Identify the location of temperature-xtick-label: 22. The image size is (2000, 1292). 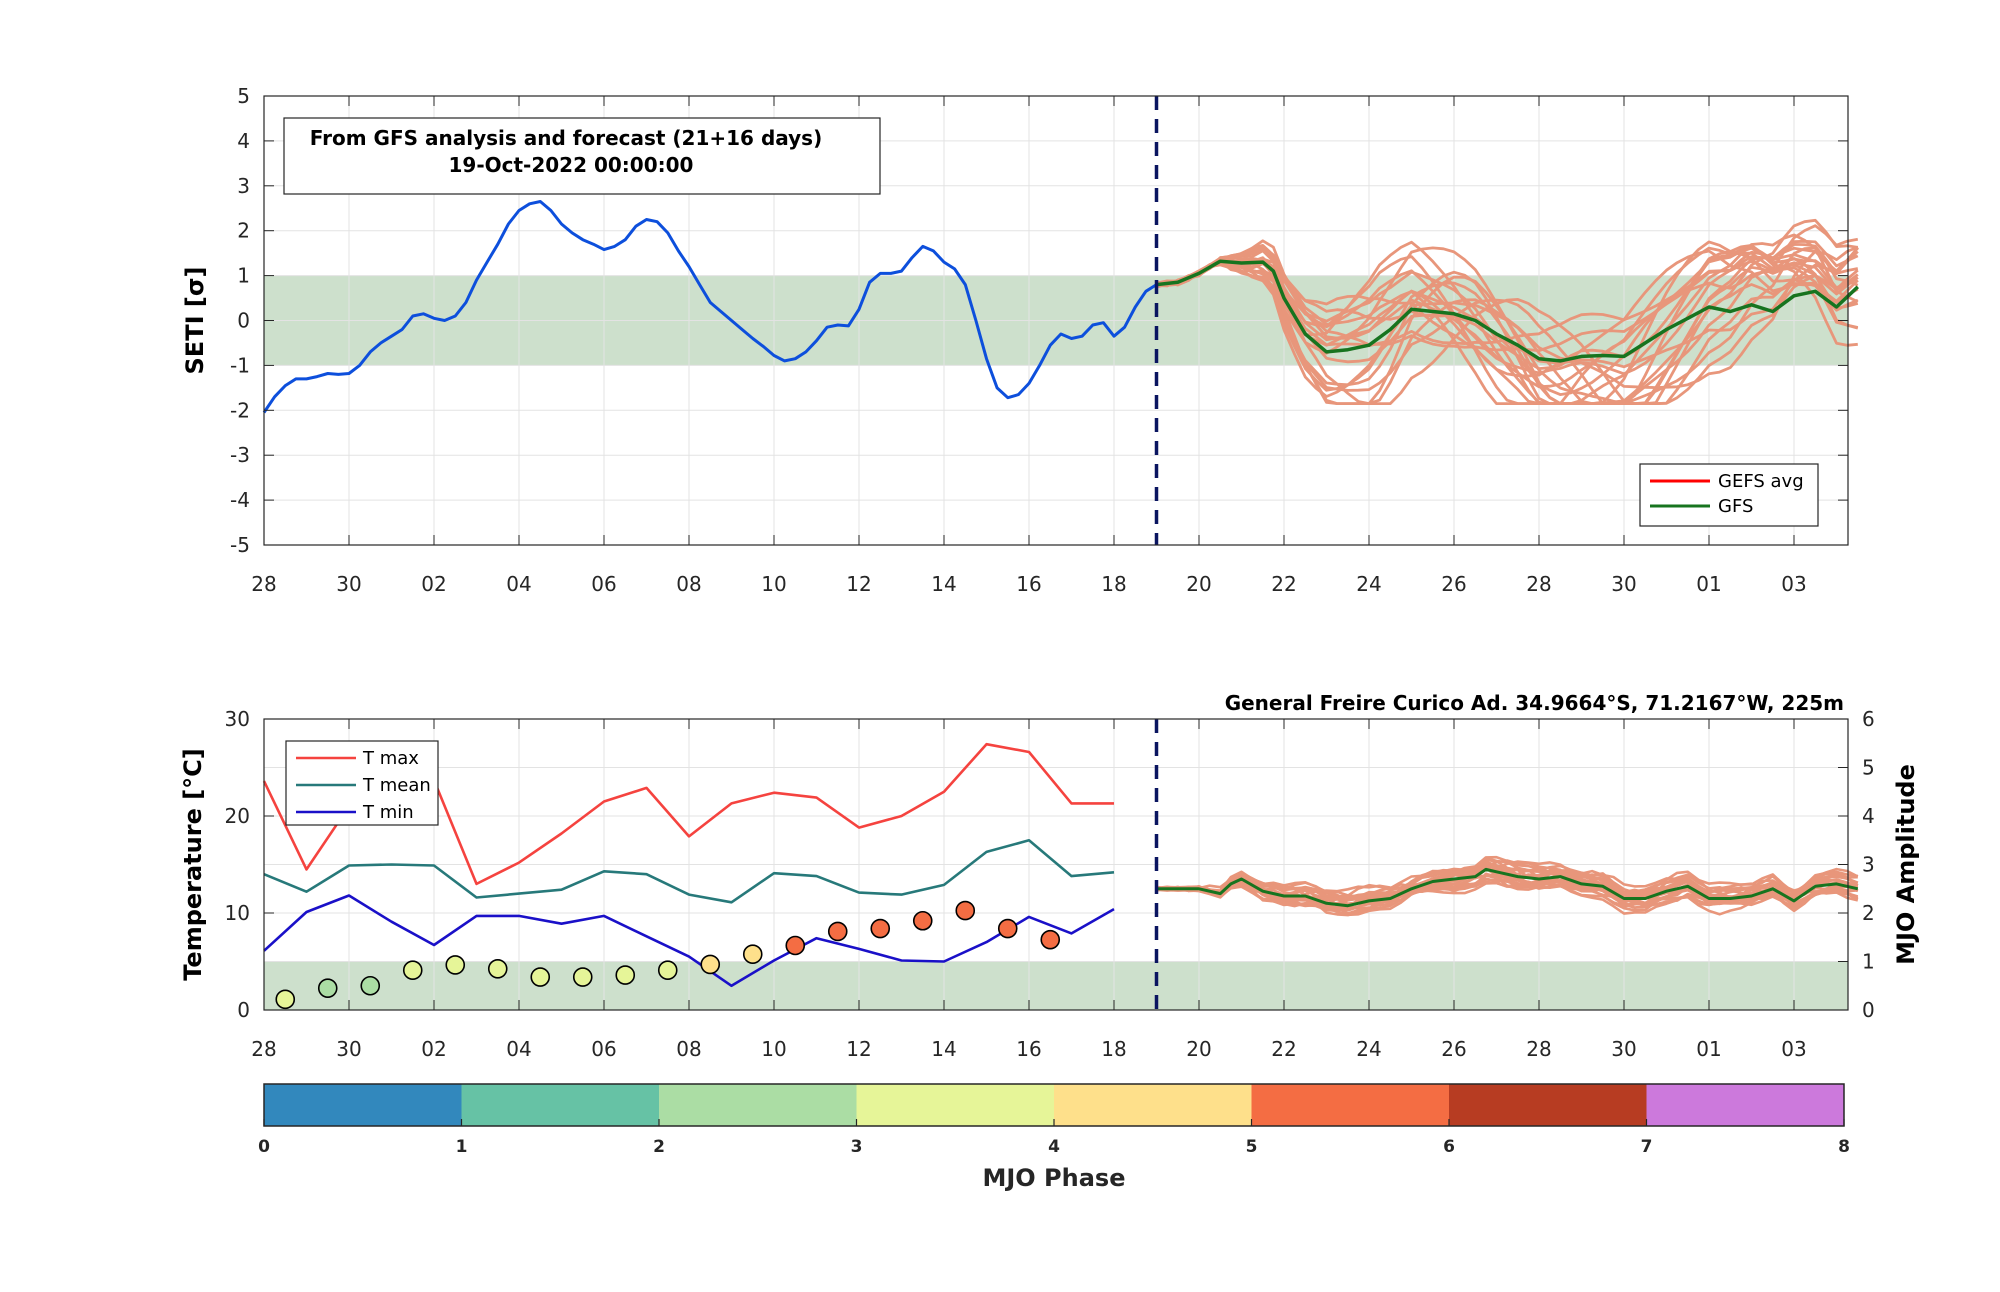
(1283, 1049).